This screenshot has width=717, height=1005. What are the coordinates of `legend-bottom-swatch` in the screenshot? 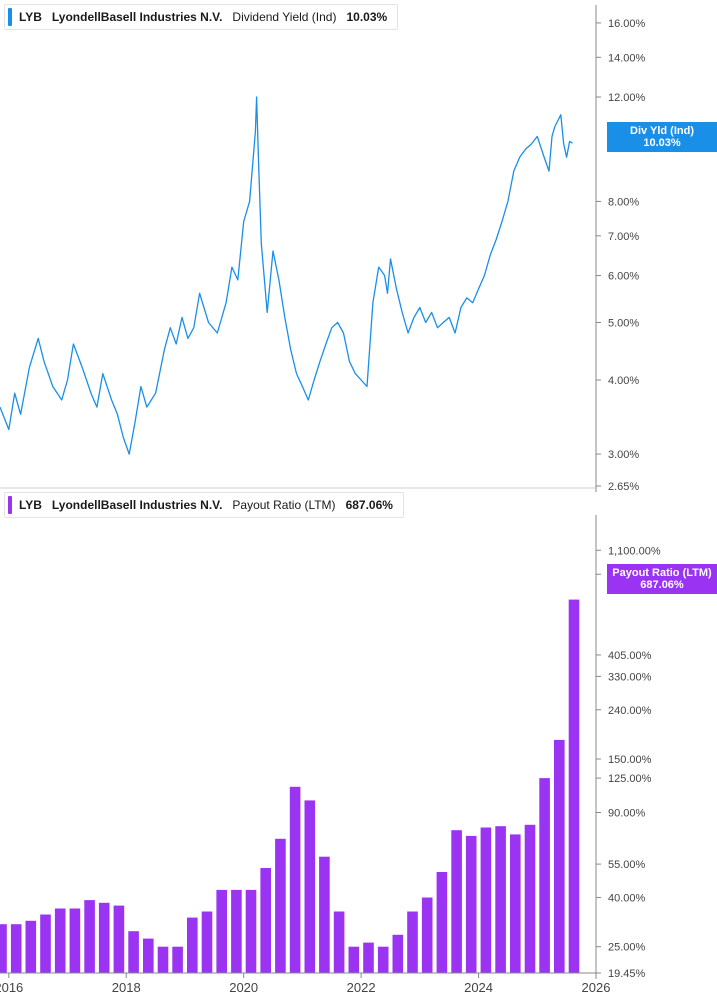 It's located at (10, 505).